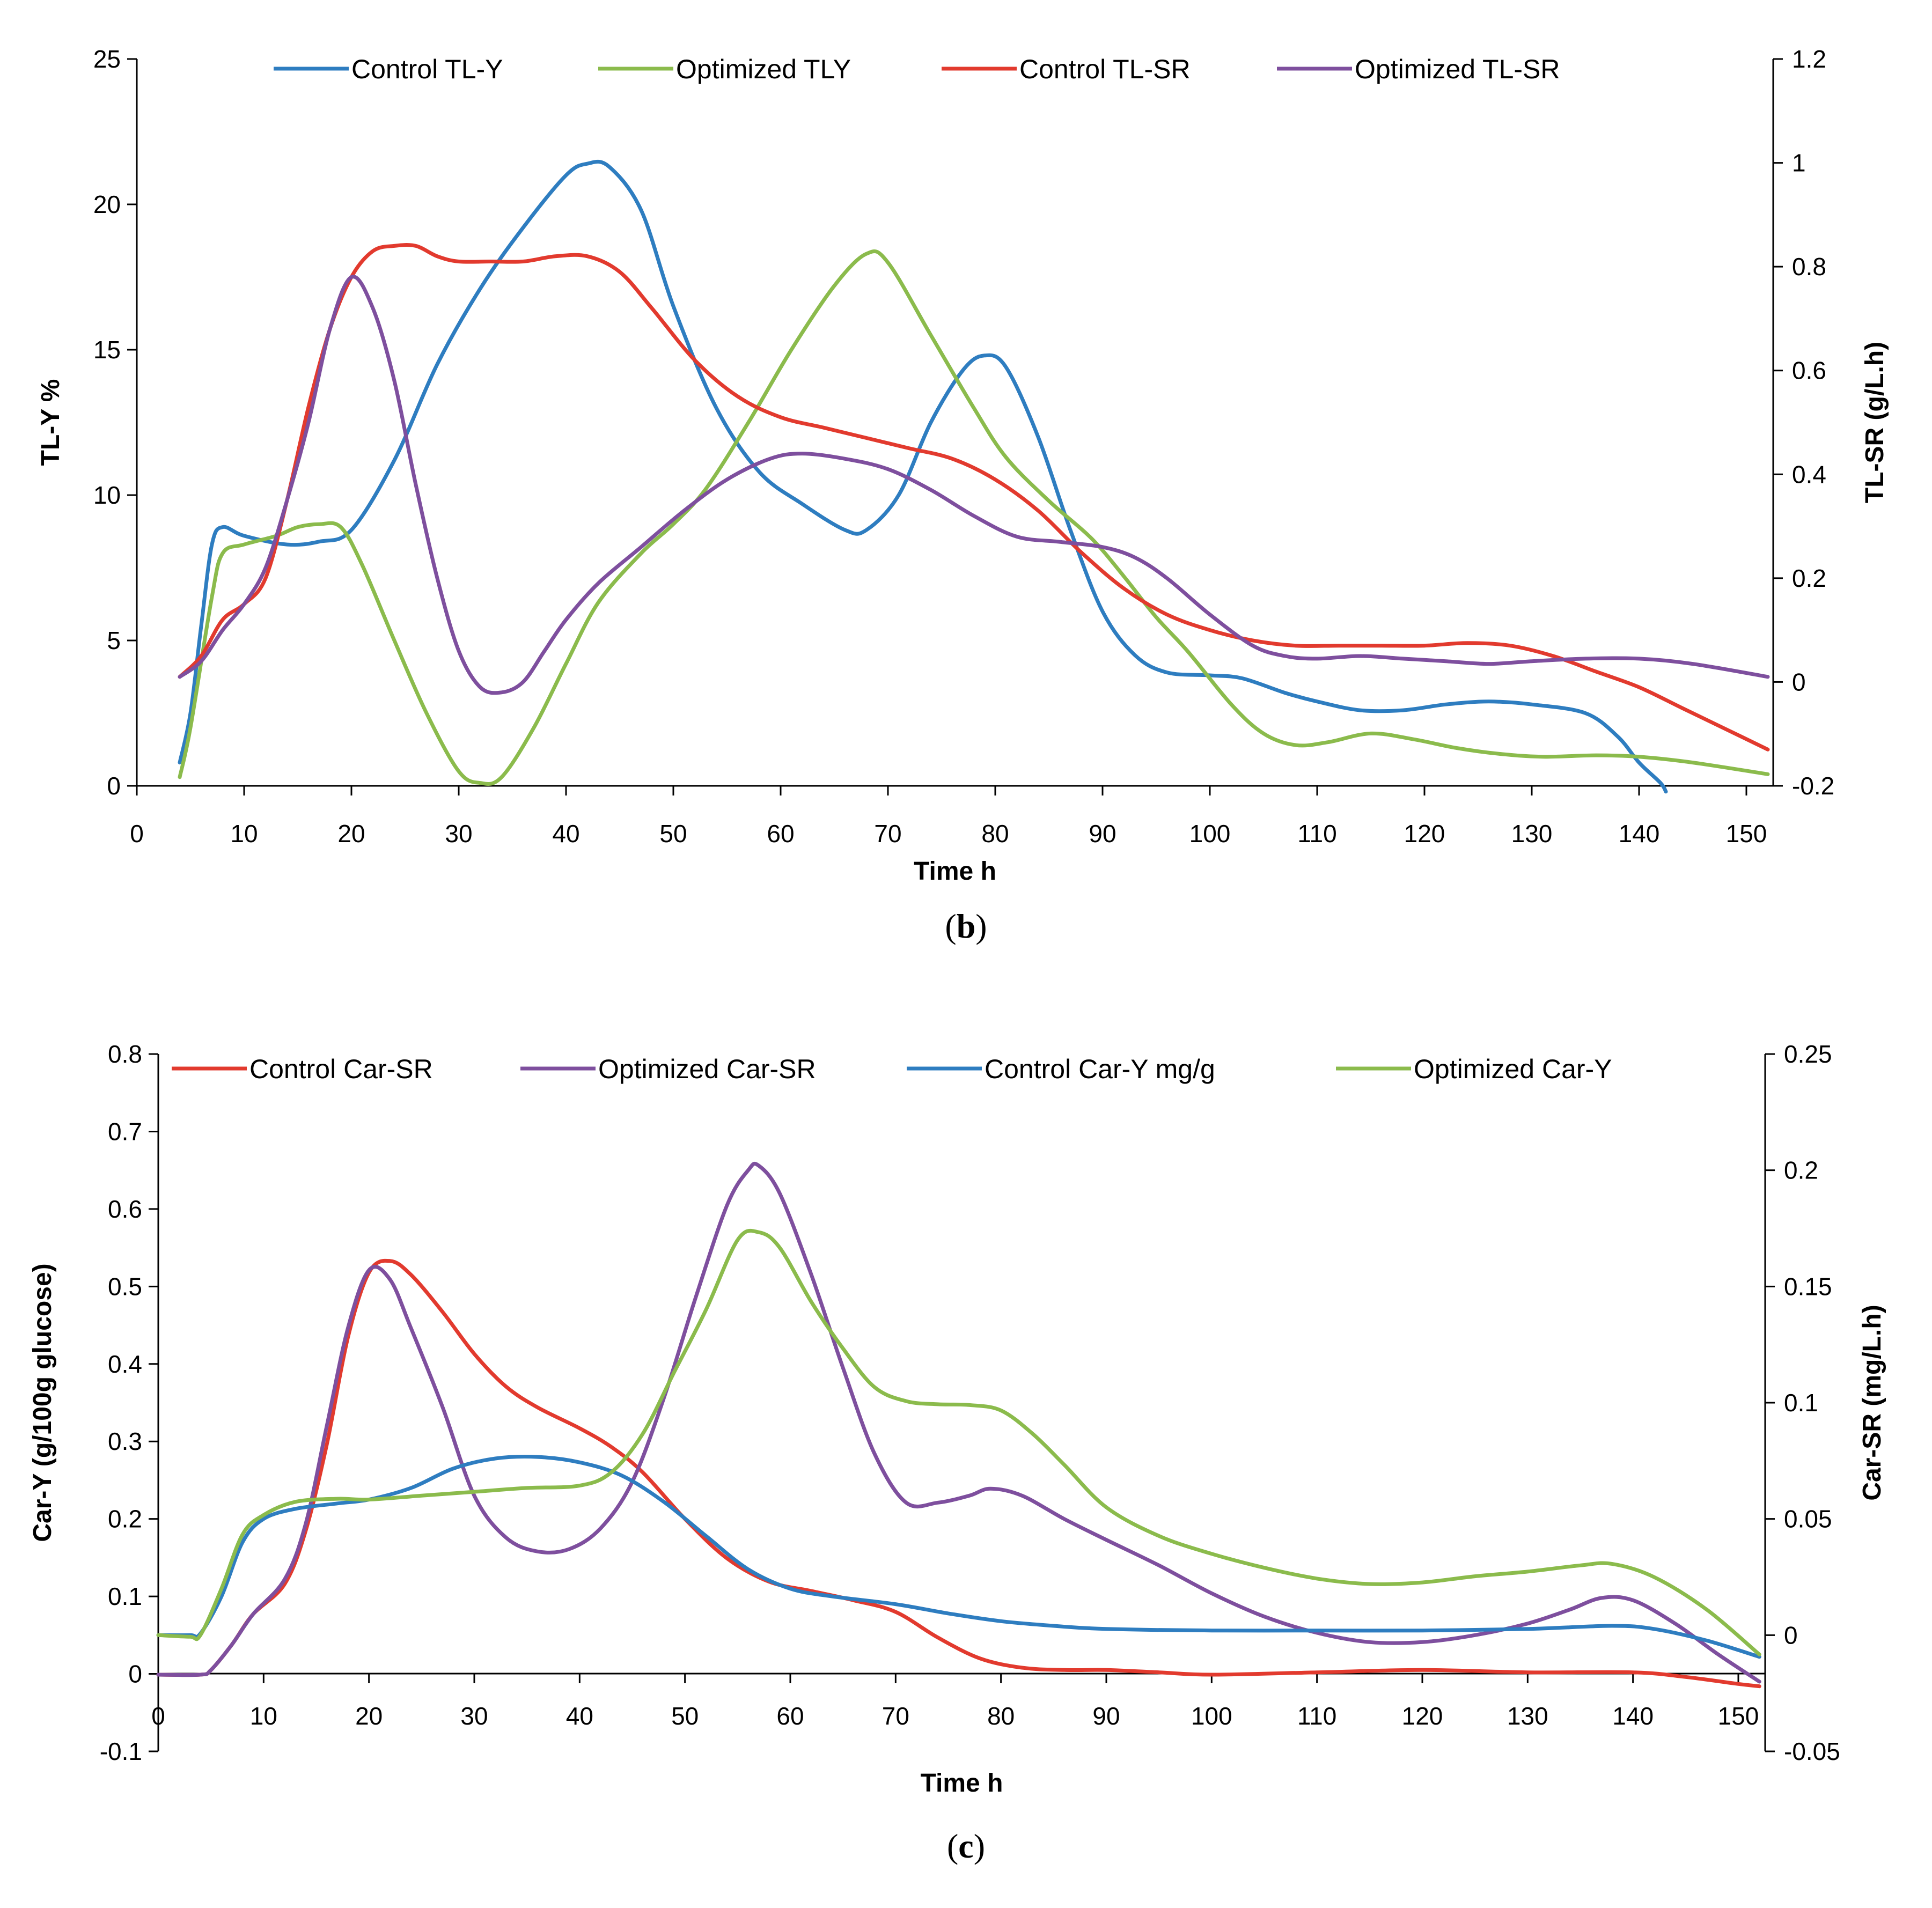 This screenshot has height=1908, width=1932. Describe the element at coordinates (1801, 1170) in the screenshot. I see `chart-c-right-tick-label: 0.2` at that location.